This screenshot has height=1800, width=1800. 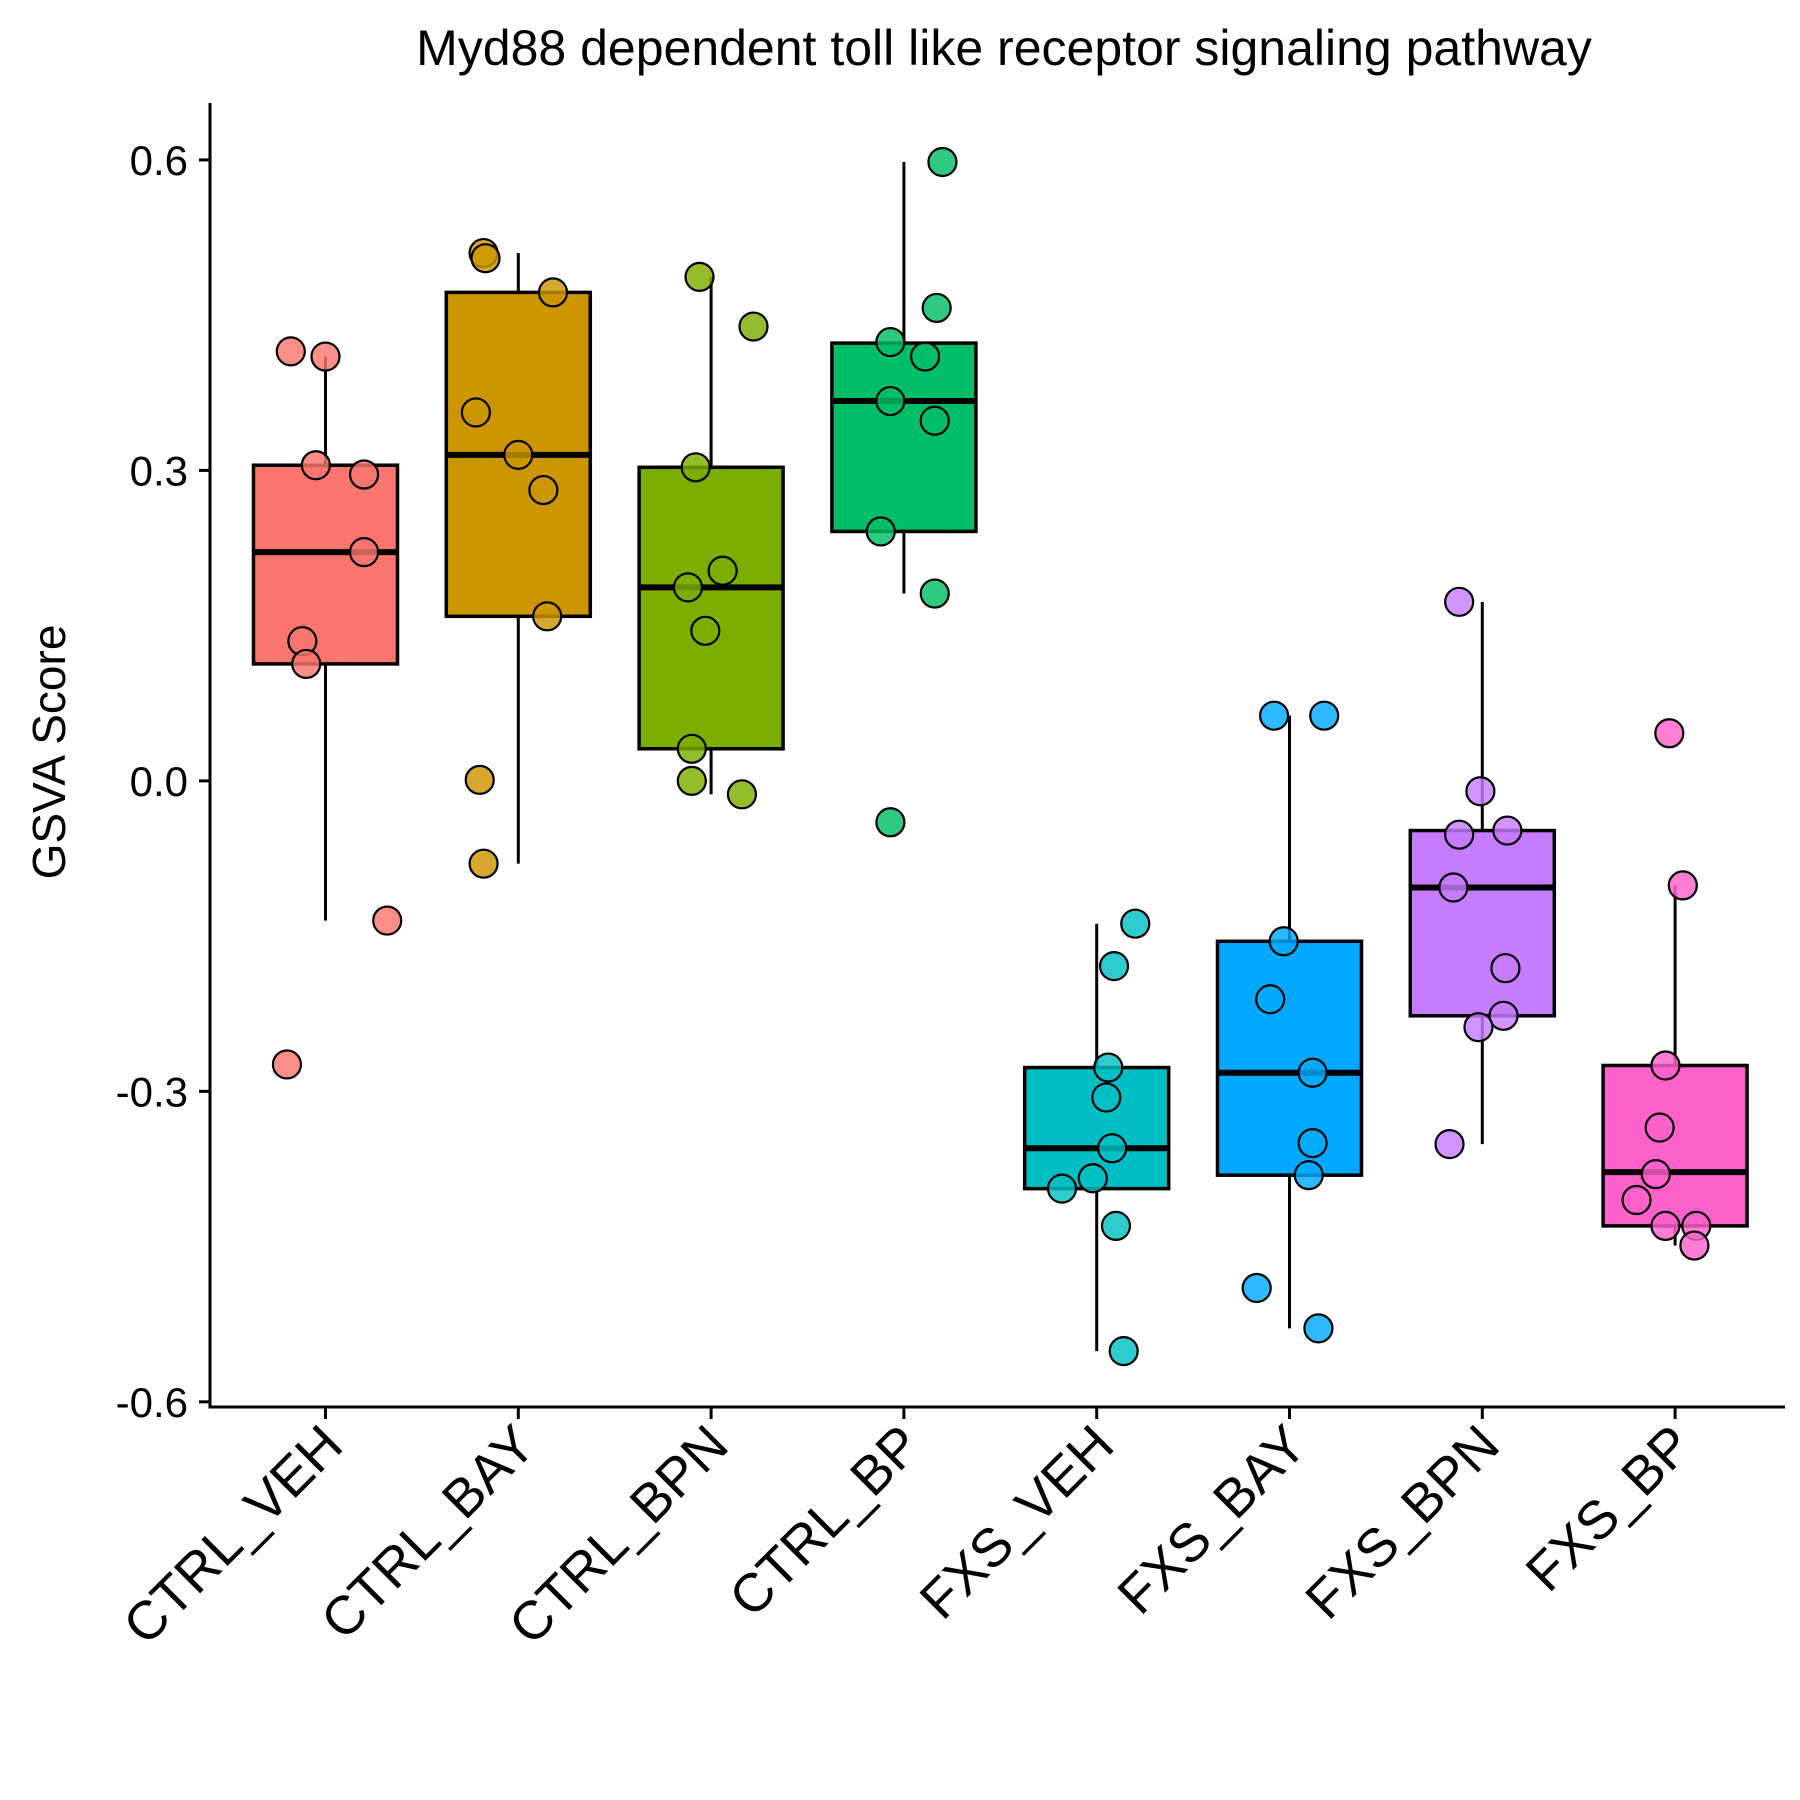 I want to click on y-tick-label: 0.6, so click(x=159, y=160).